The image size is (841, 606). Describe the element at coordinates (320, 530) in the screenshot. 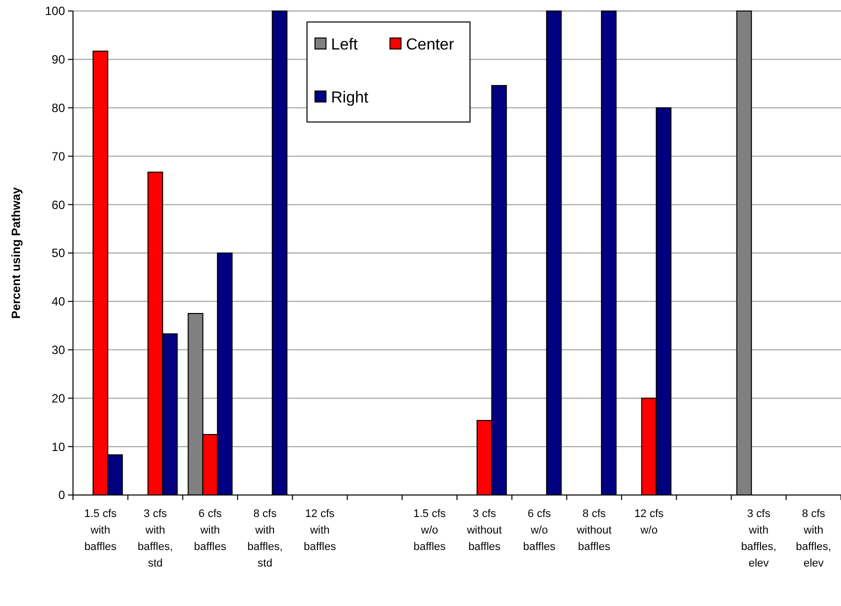

I see `x-tick-label: 12 cfs with baffles` at that location.